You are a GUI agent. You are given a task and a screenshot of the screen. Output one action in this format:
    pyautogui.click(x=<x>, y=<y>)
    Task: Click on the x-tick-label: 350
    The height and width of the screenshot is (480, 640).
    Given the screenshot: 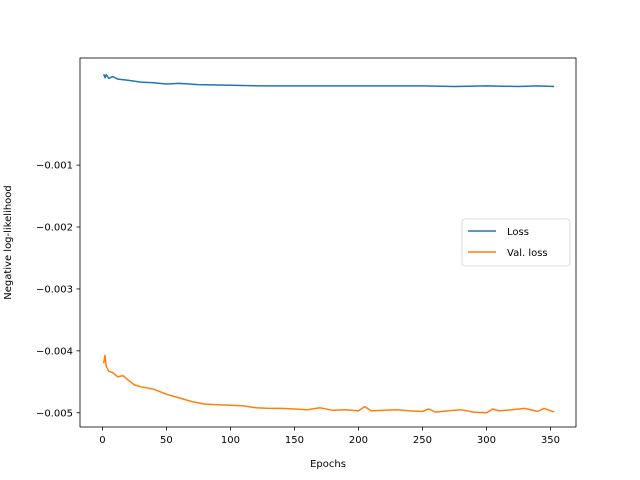 What is the action you would take?
    pyautogui.click(x=550, y=440)
    